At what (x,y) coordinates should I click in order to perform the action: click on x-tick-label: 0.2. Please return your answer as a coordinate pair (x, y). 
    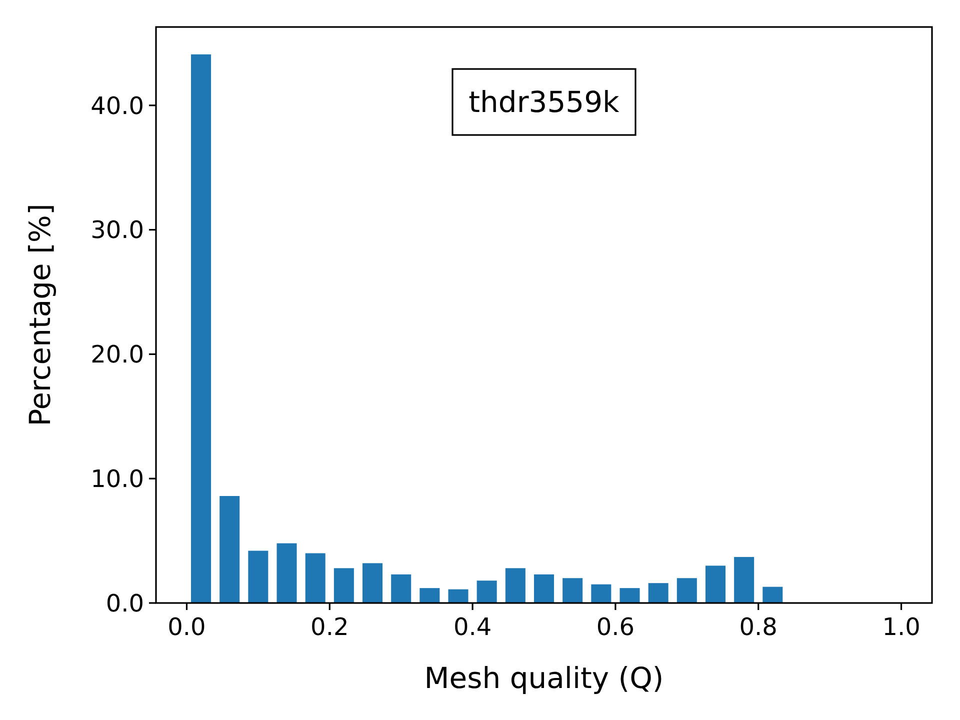
    Looking at the image, I should click on (329, 627).